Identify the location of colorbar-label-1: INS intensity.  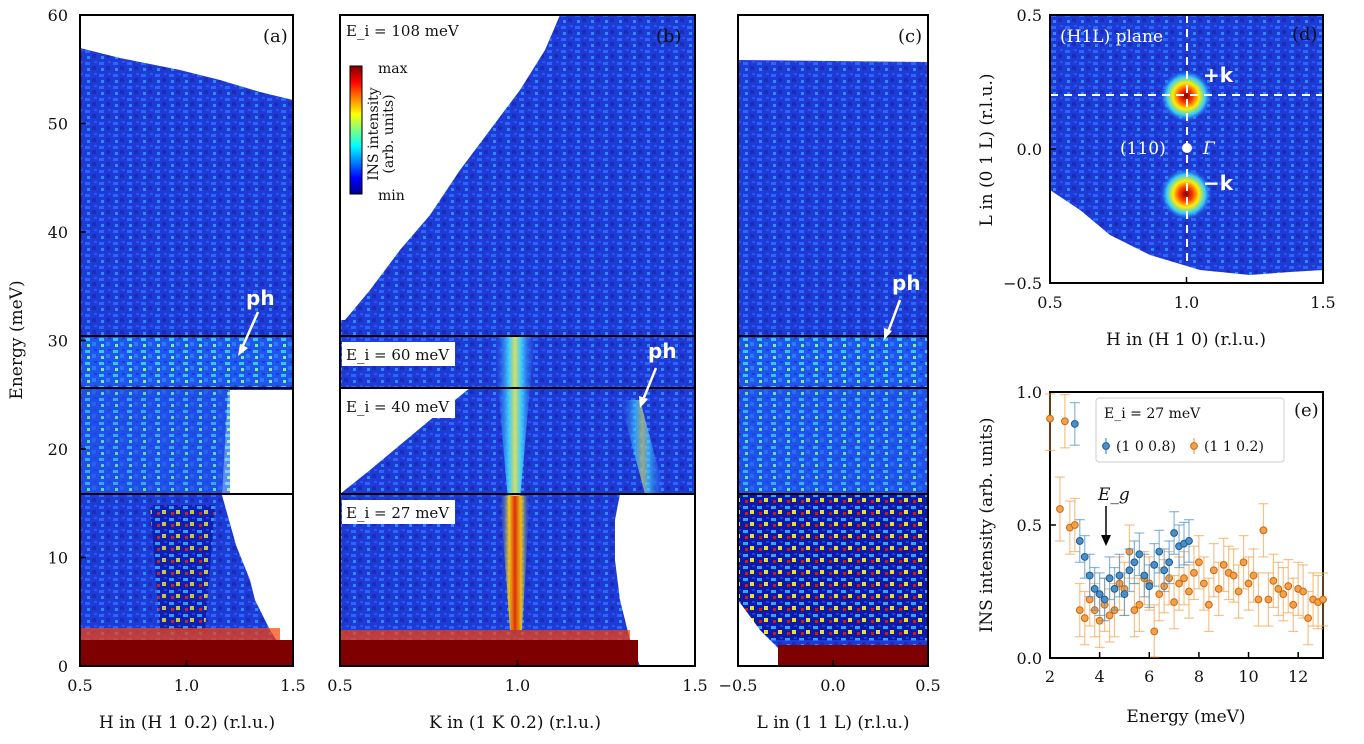
(374, 134).